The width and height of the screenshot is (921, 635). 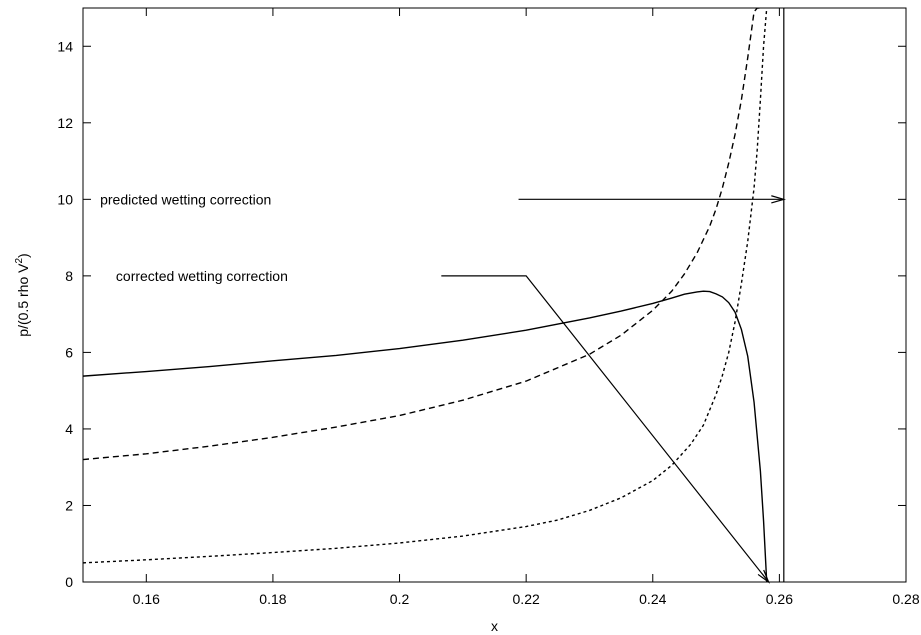 I want to click on x-tick-label: 0.18, so click(x=272, y=599).